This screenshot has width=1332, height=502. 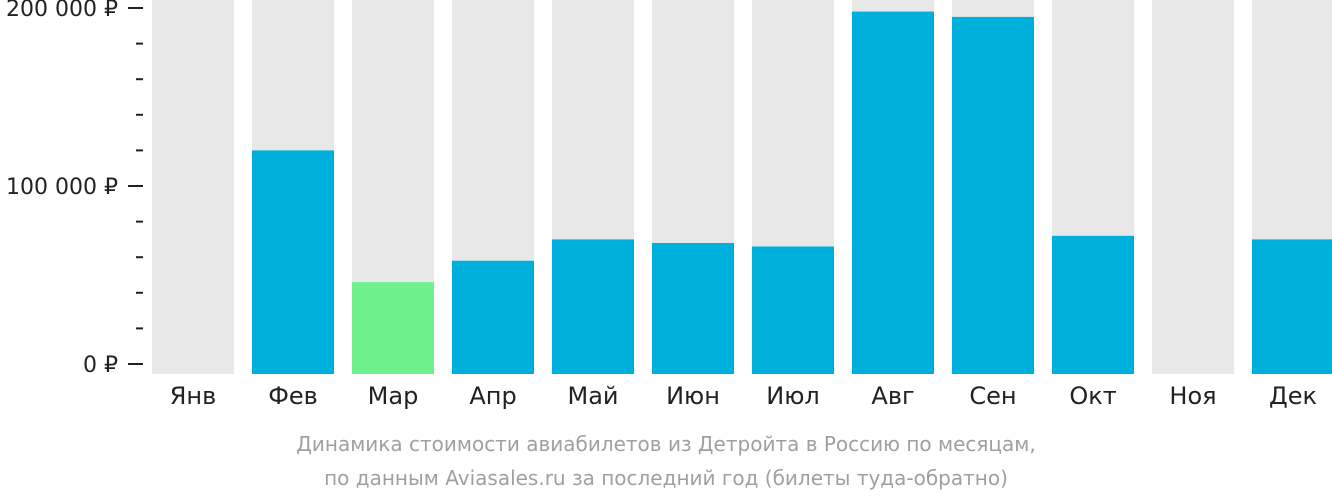 What do you see at coordinates (62, 187) in the screenshot?
I see `y-tick-label: 100 000 ₽` at bounding box center [62, 187].